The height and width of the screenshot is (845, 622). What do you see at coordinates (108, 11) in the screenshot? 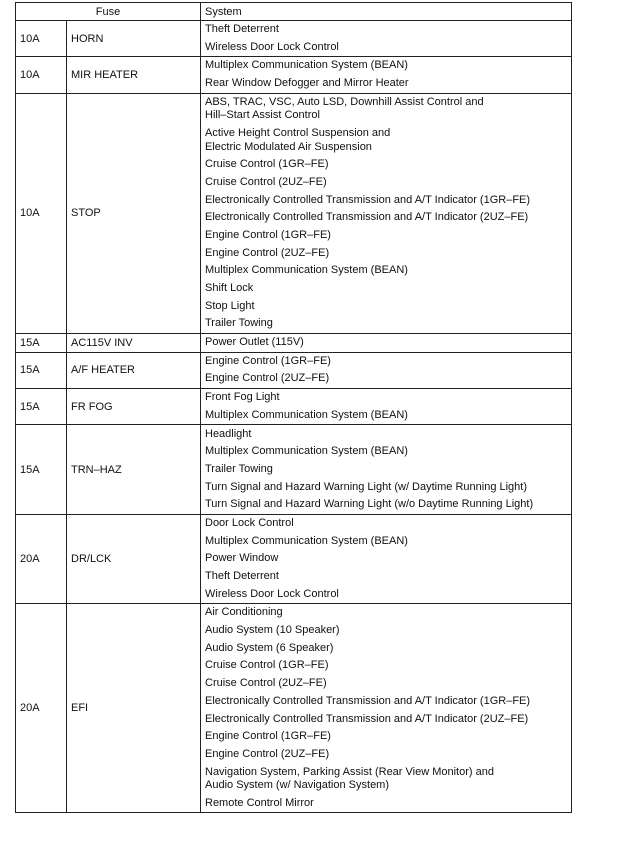
I see `header-fuse: Fuse` at bounding box center [108, 11].